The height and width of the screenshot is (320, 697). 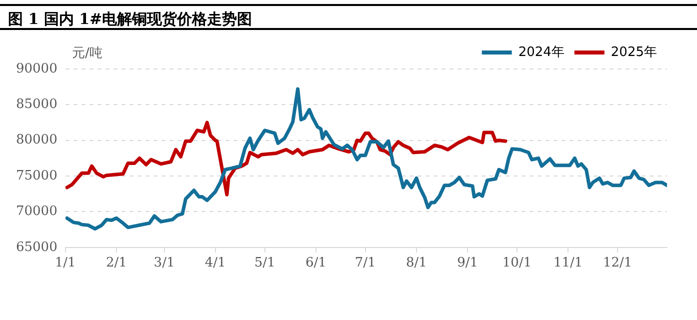 I want to click on x-tick-label: 6/1, so click(x=315, y=263).